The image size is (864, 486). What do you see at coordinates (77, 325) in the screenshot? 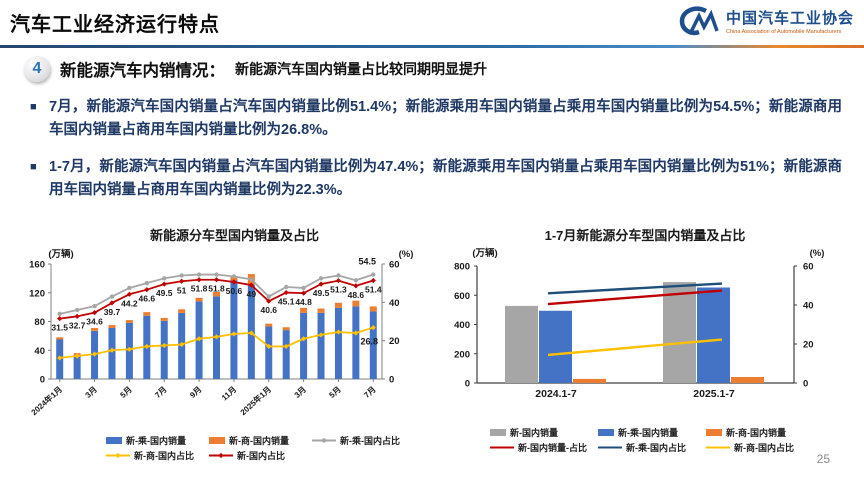
I see `svg-text: 32.7` at bounding box center [77, 325].